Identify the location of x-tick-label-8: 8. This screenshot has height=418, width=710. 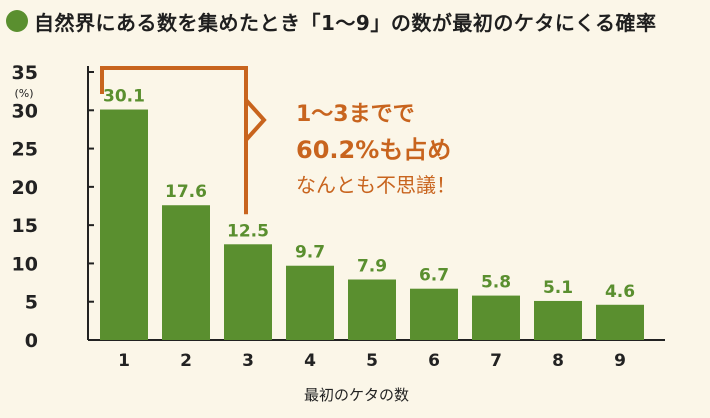
(558, 361).